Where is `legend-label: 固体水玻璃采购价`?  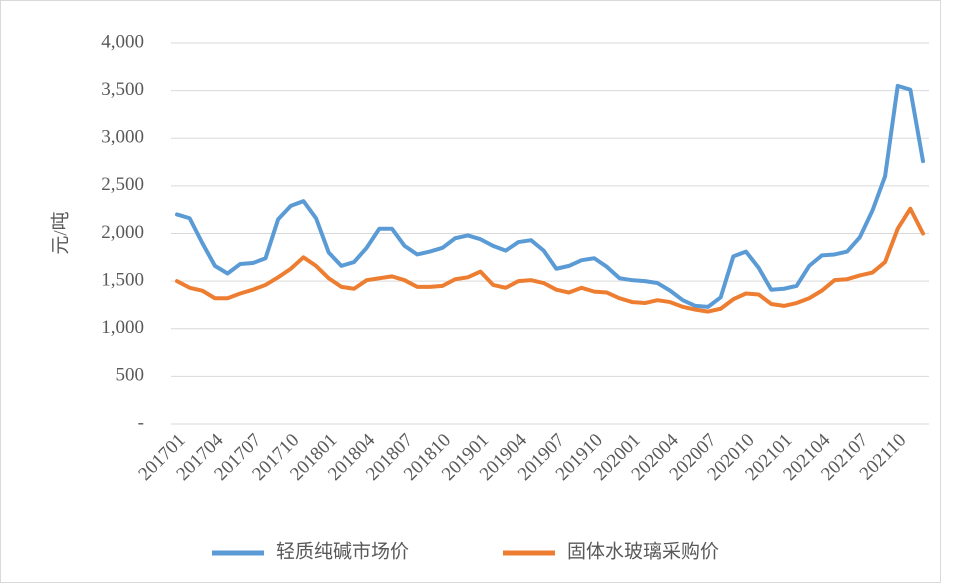 legend-label: 固体水玻璃采购价 is located at coordinates (643, 551).